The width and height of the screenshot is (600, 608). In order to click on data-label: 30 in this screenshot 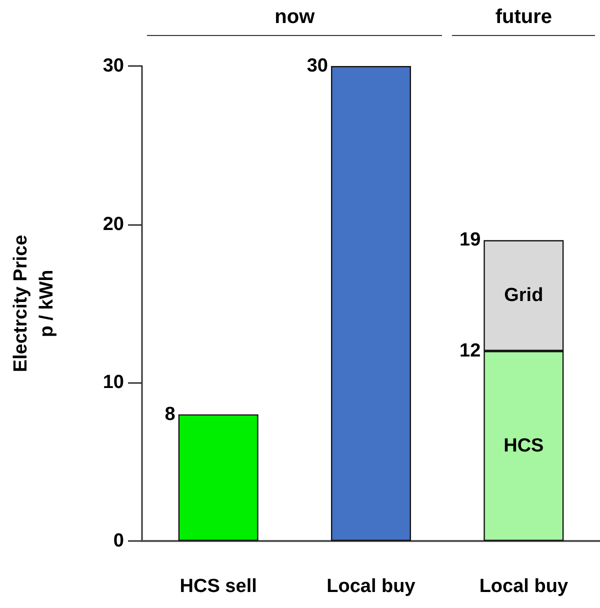, I will do `click(317, 66)`.